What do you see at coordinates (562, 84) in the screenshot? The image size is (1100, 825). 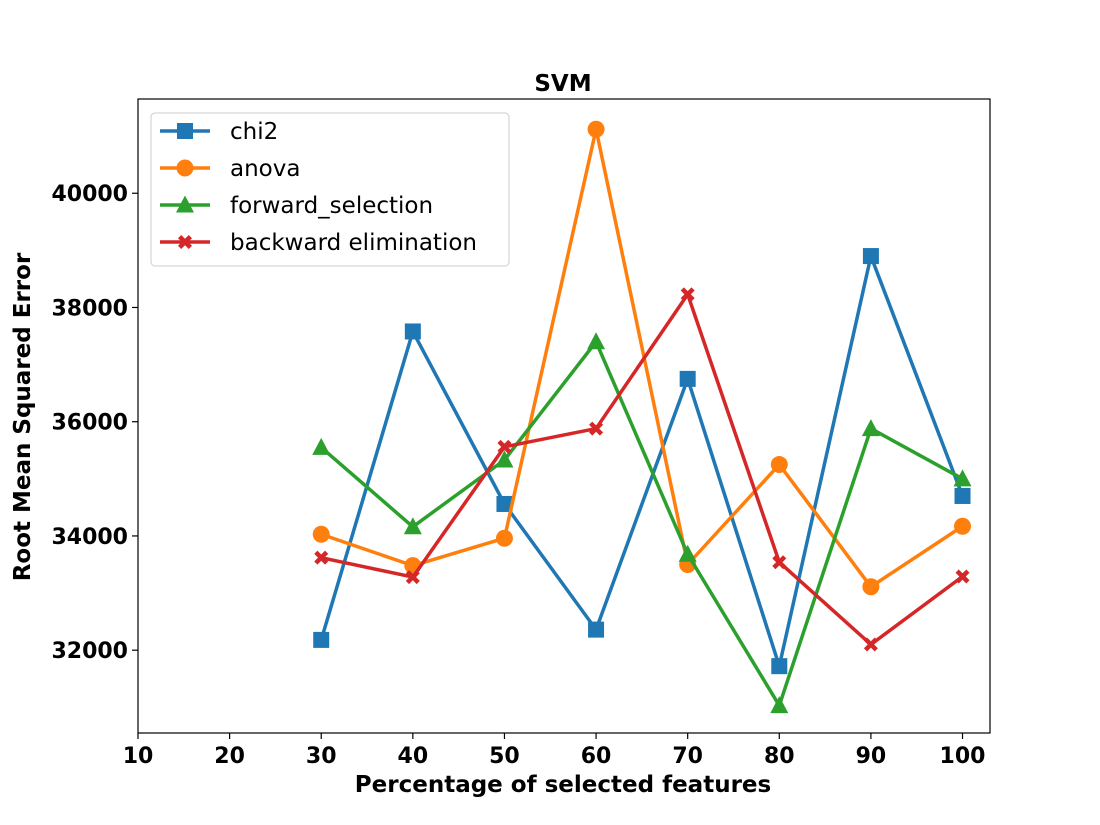 I see `chart-title: SVM` at bounding box center [562, 84].